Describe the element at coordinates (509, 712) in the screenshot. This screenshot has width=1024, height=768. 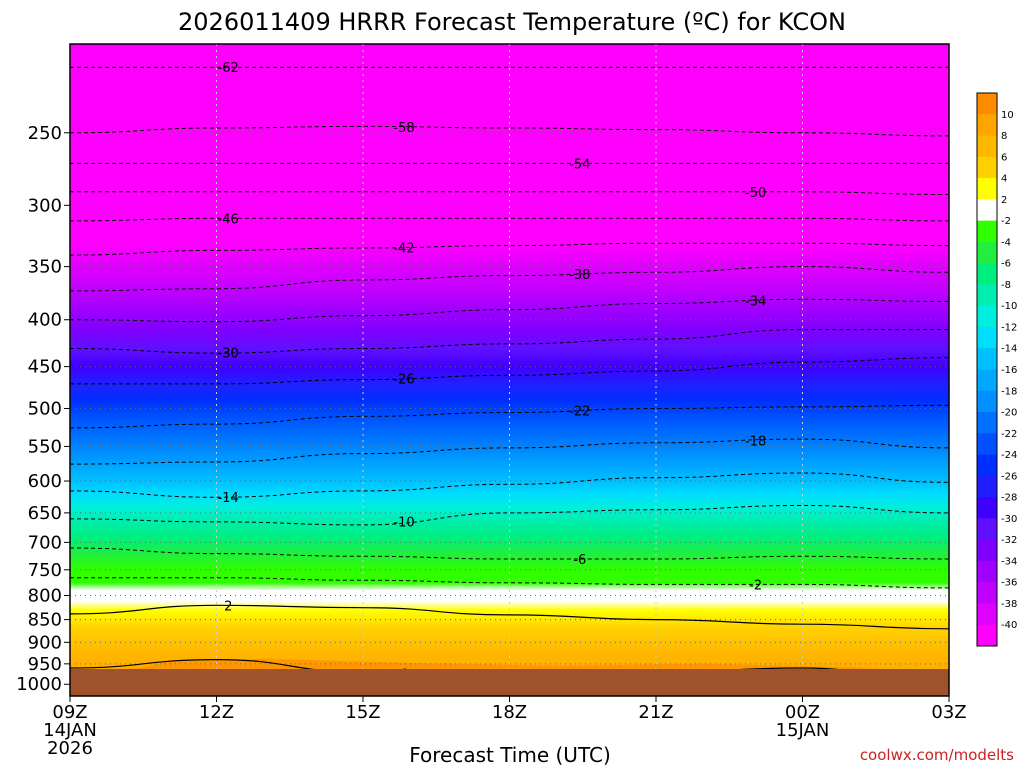
I see `x-tick-label: 18Z` at that location.